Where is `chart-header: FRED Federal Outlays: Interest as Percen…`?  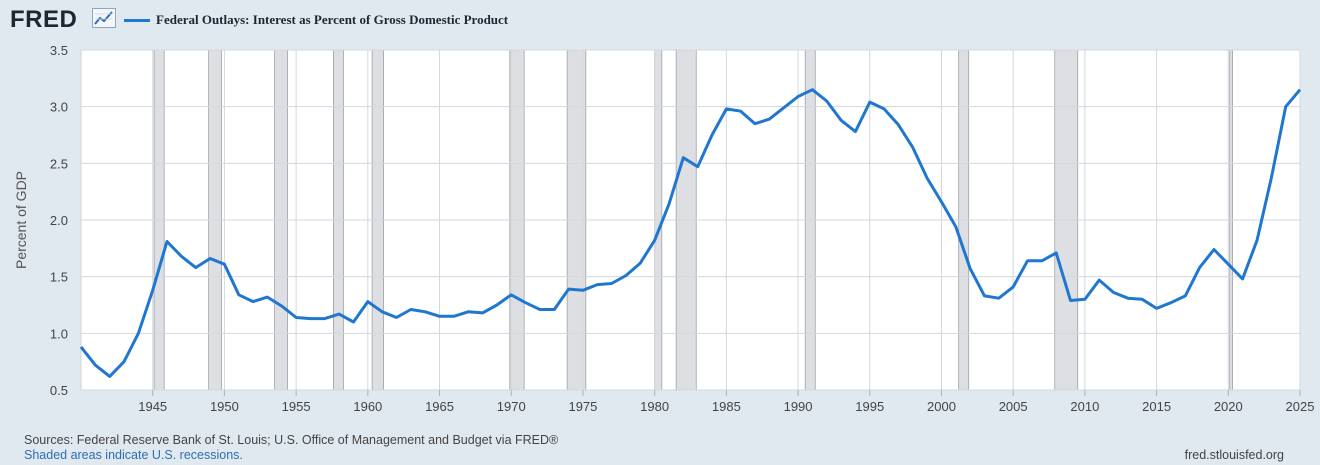
chart-header: FRED Federal Outlays: Interest as Percen… is located at coordinates (660, 20).